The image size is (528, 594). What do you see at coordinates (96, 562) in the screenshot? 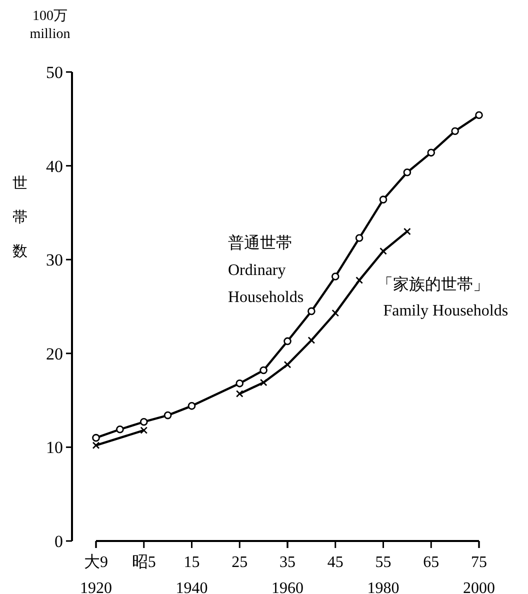
I see `x2-tick-label: 大9` at bounding box center [96, 562].